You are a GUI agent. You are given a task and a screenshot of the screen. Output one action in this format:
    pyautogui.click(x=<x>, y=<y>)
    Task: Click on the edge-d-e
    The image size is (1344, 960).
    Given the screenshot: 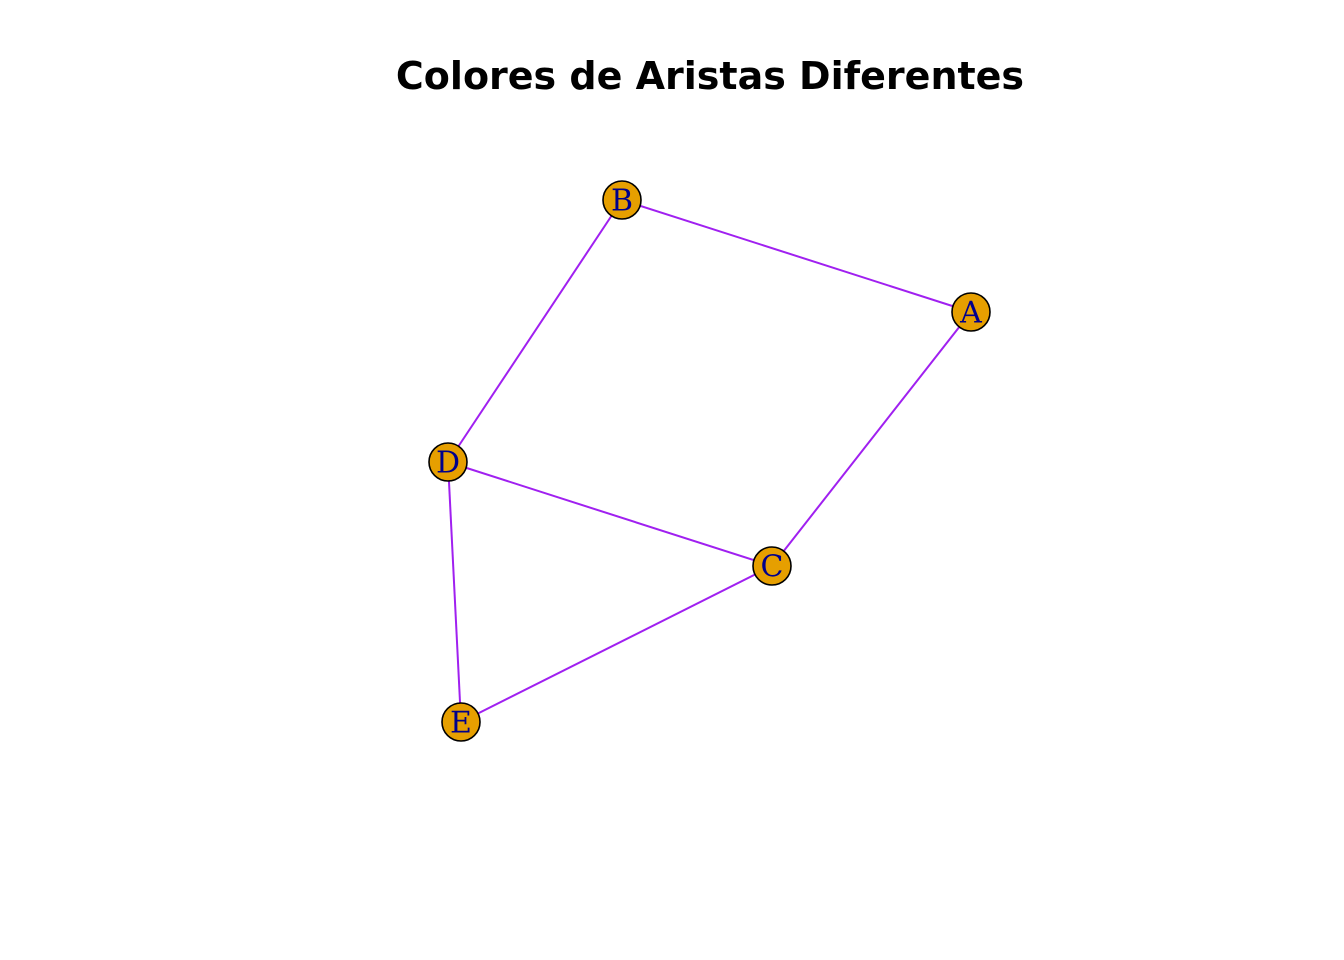 What is the action you would take?
    pyautogui.click(x=454, y=592)
    